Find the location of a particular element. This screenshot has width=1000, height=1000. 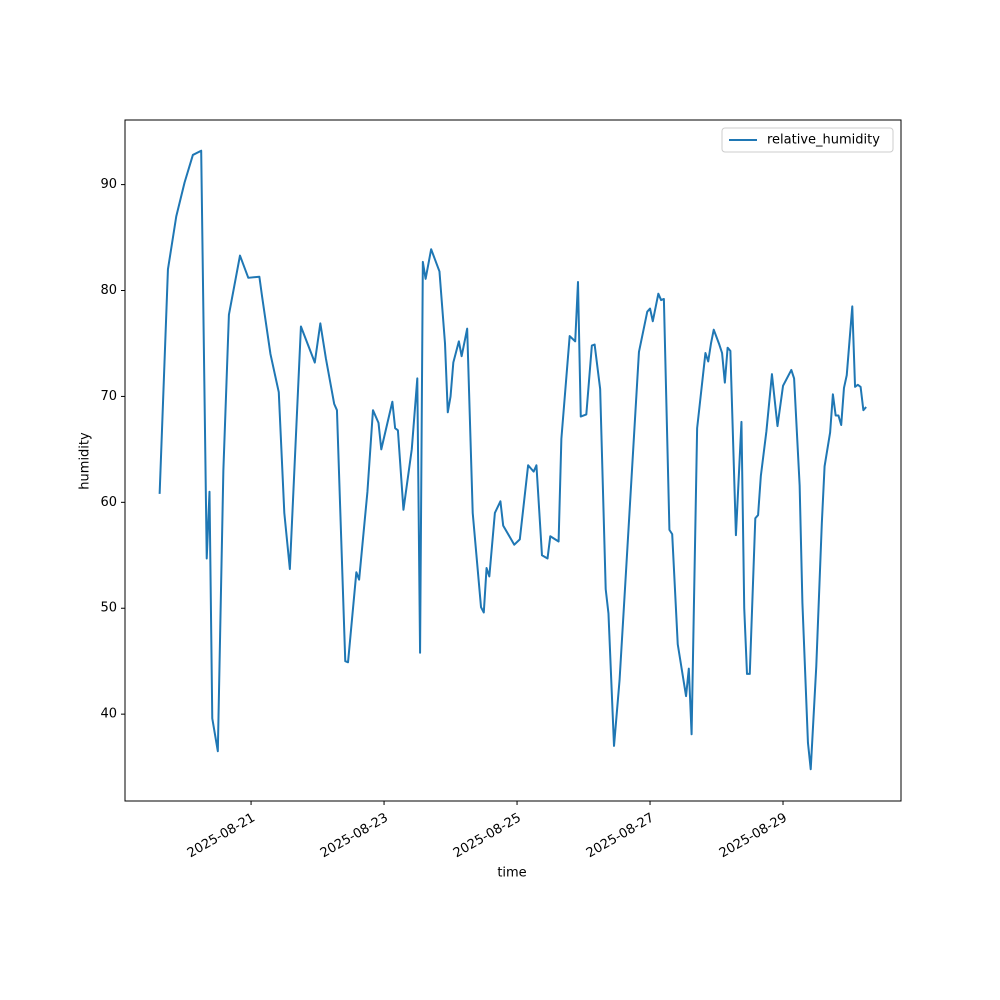

x-tick-label: 2025-08-23 is located at coordinates (354, 836).